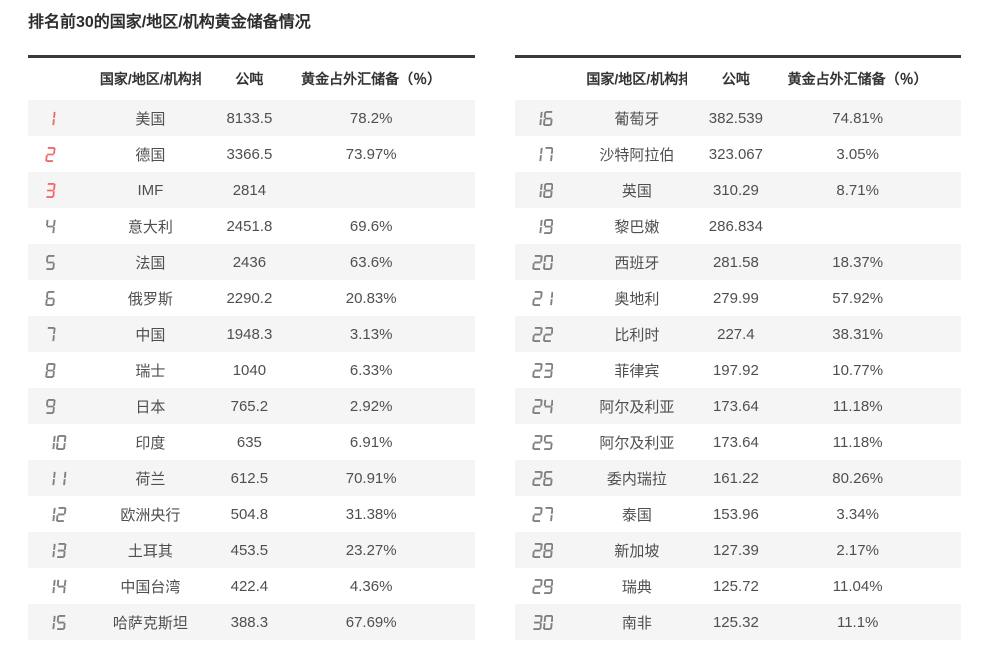 This screenshot has height=651, width=989. I want to click on name-cell: 中国, so click(150, 335).